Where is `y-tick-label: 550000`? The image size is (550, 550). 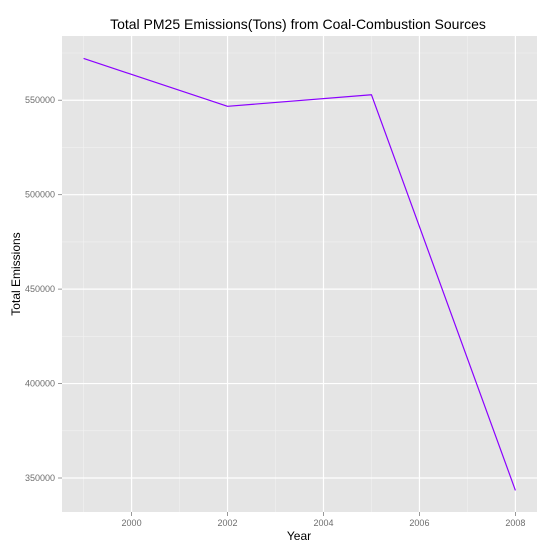
y-tick-label: 550000 is located at coordinates (40, 100).